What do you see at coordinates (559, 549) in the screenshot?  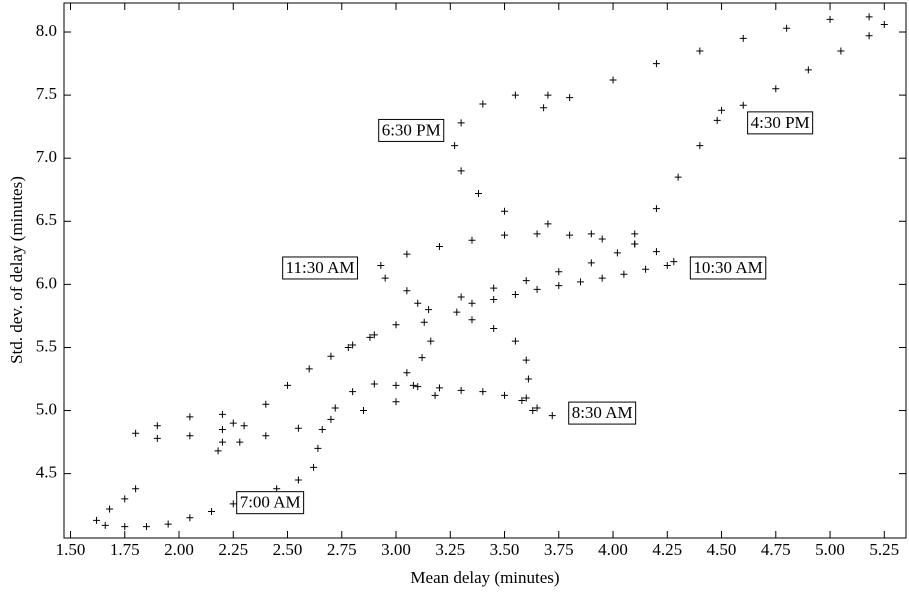 I see `x-tick-label: 3.75` at bounding box center [559, 549].